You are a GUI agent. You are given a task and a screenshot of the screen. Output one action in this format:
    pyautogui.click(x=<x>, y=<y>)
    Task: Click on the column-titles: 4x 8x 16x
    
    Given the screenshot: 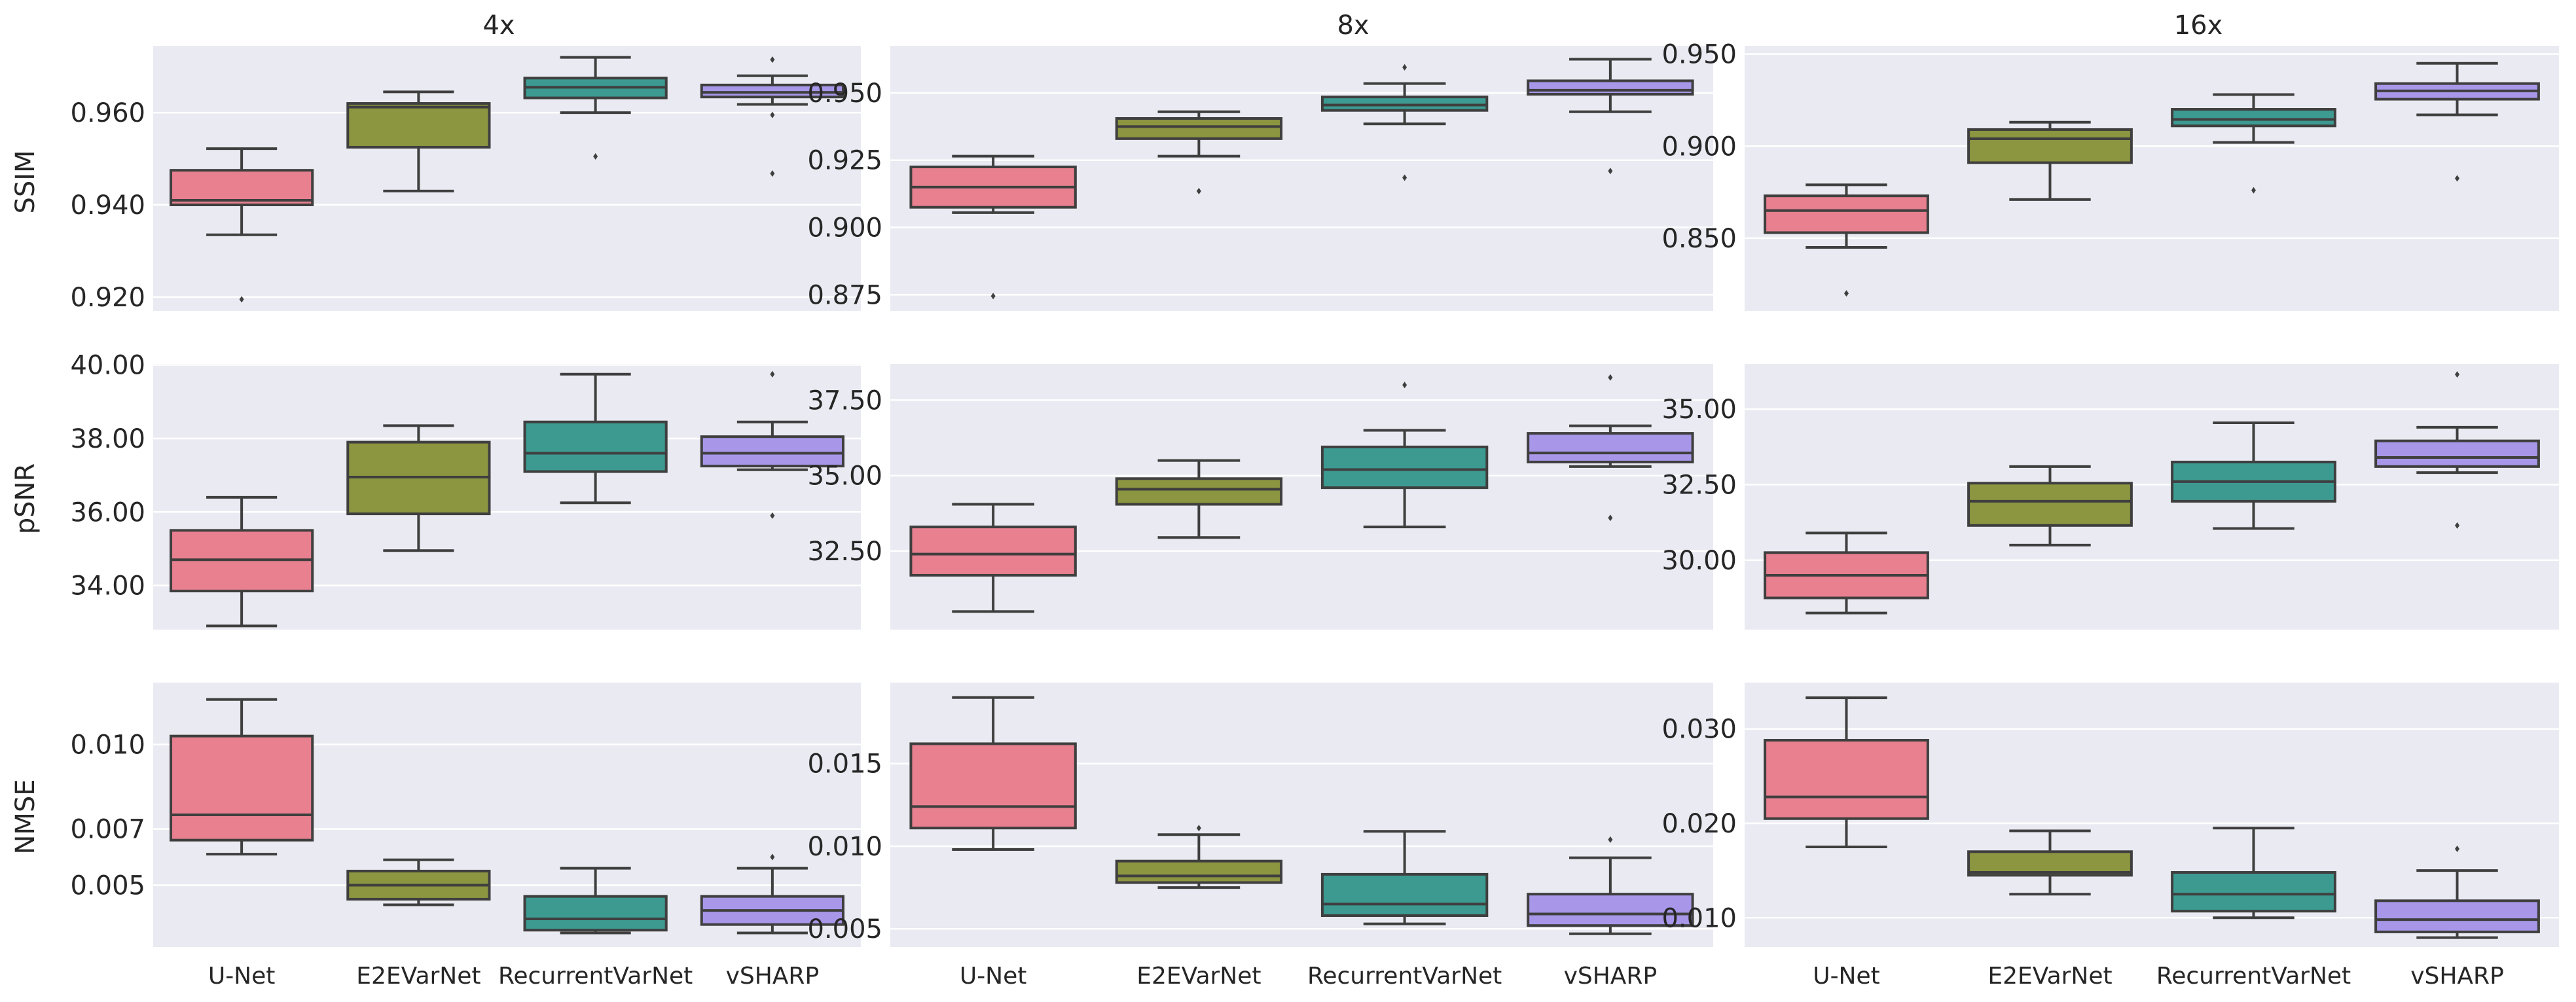 What is the action you would take?
    pyautogui.click(x=1352, y=25)
    